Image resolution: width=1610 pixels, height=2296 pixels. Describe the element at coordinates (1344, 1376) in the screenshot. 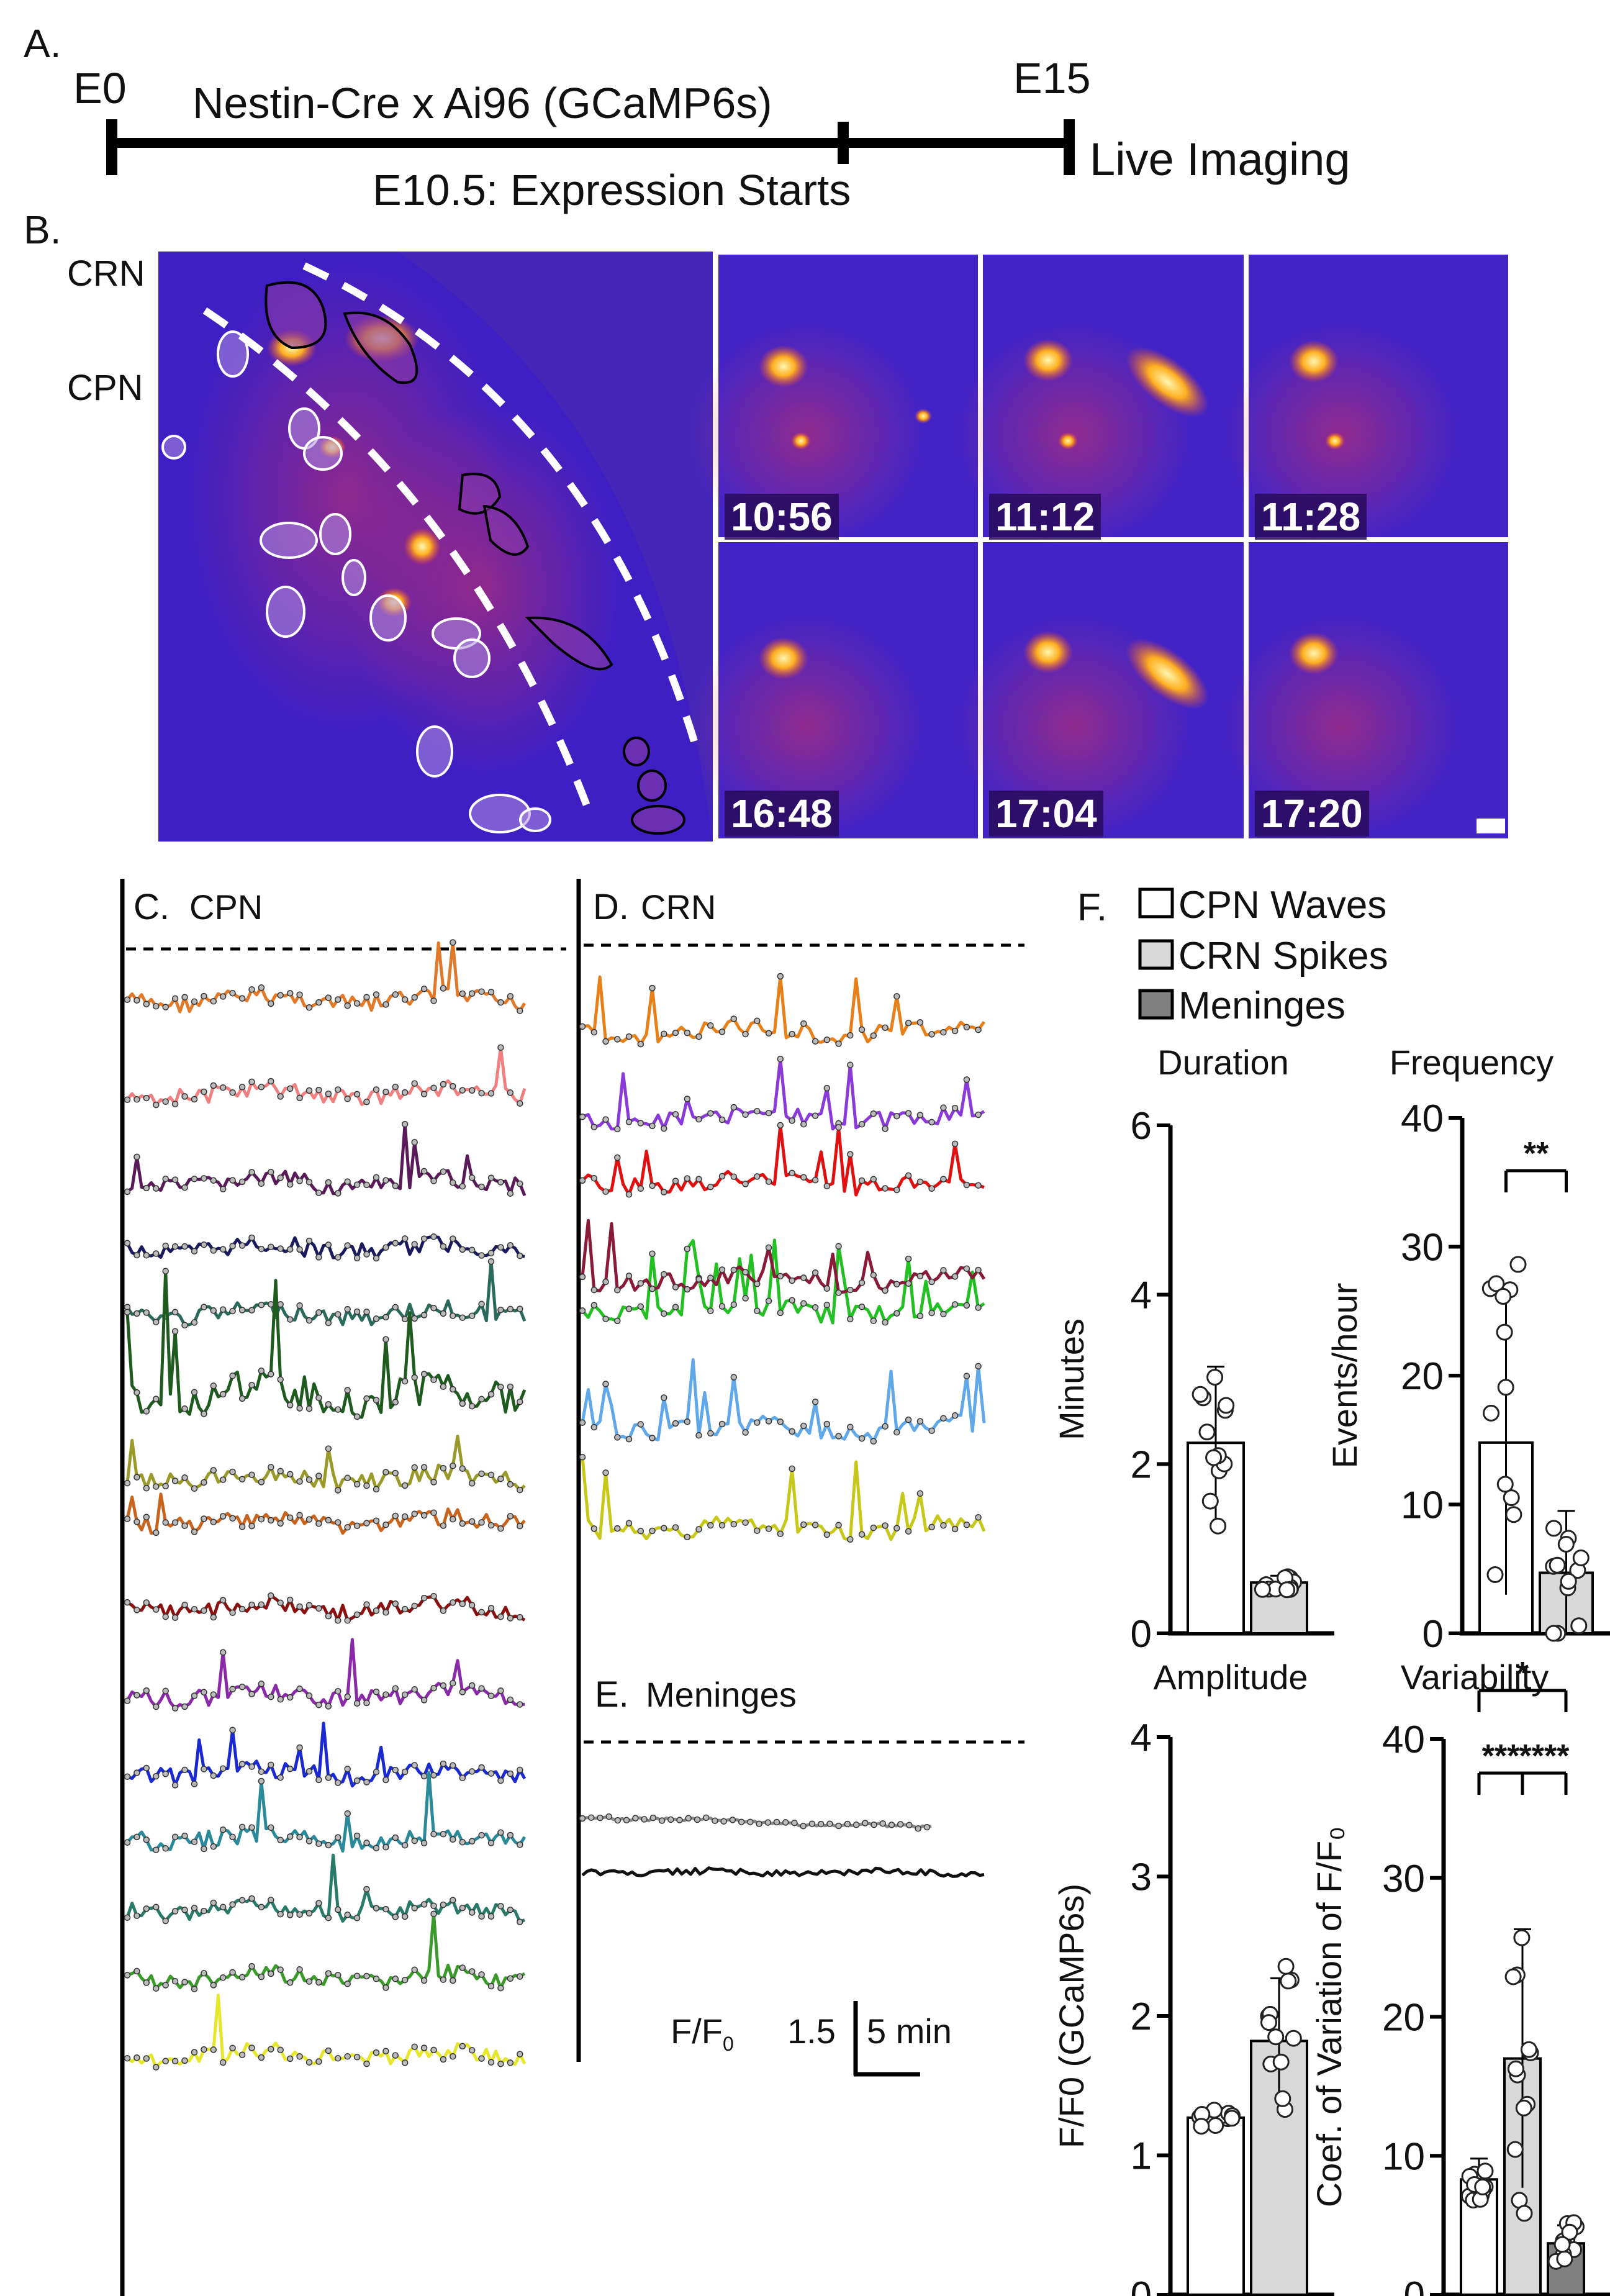

I see `chart-ylabel: Events/hour` at that location.